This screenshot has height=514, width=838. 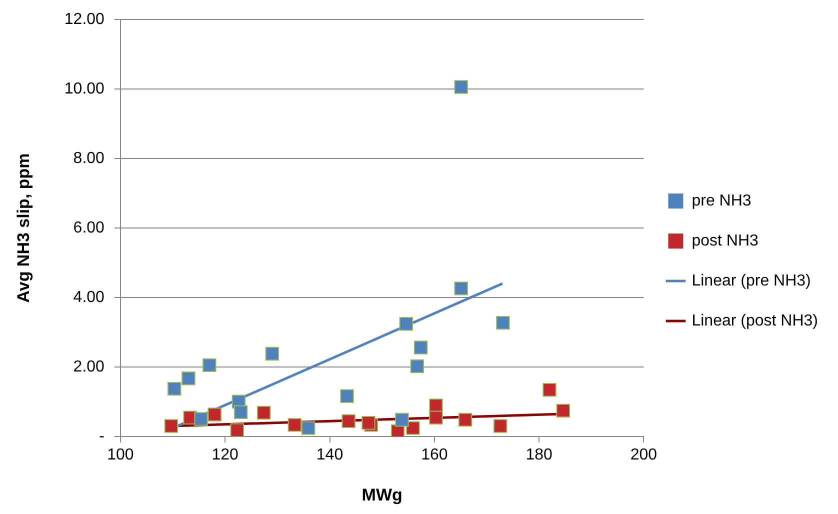 What do you see at coordinates (225, 455) in the screenshot?
I see `x-tick-label: 120` at bounding box center [225, 455].